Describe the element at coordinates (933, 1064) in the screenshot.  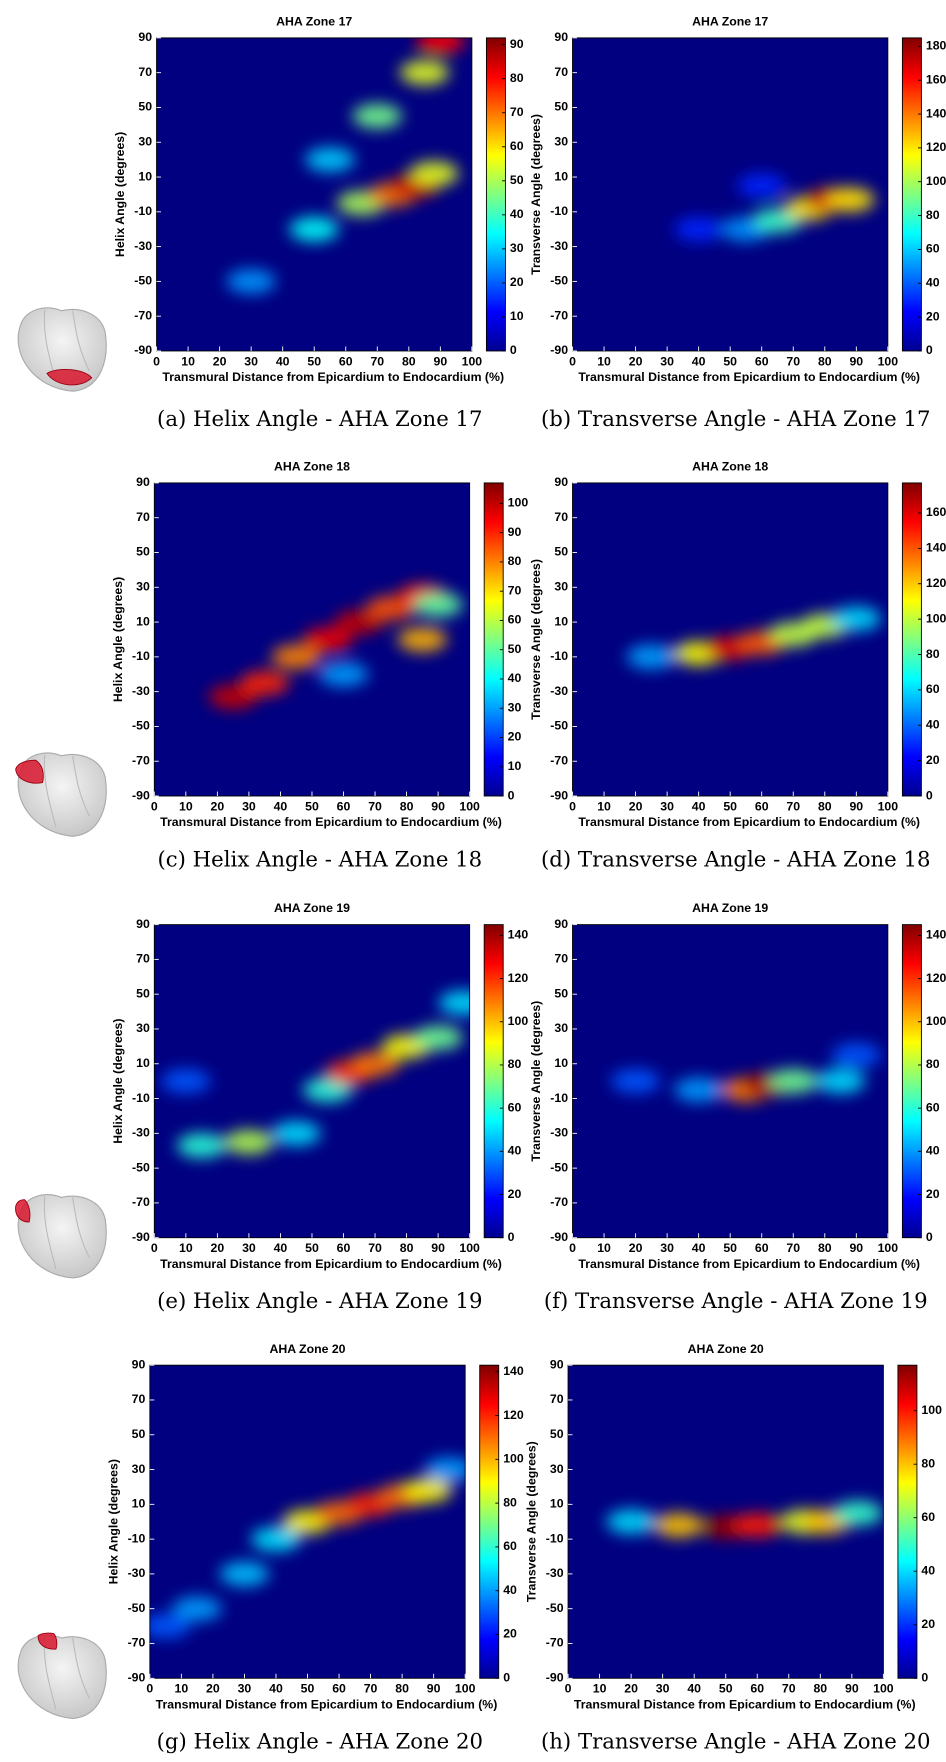
I see `colorbar-tick-label: 80` at that location.